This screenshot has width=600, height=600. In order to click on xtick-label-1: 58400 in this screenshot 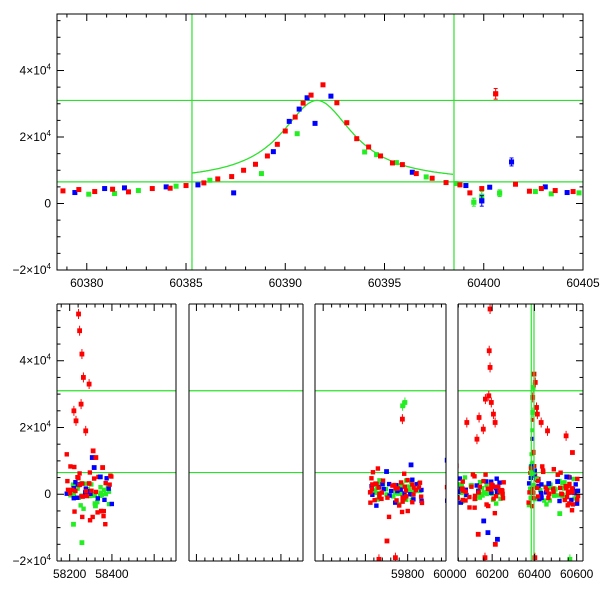, I will do `click(112, 574)`.